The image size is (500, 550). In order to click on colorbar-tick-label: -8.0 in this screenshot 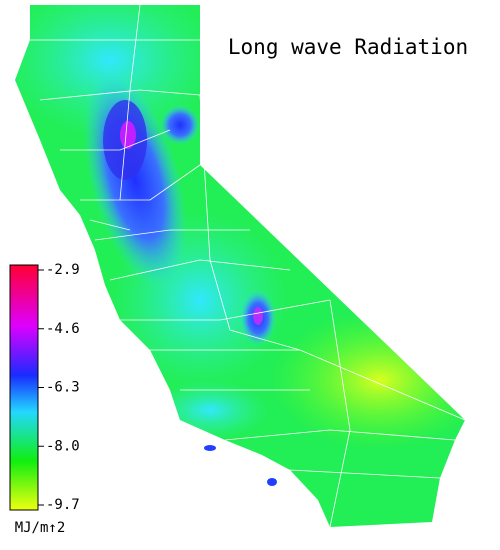, I will do `click(63, 446)`.